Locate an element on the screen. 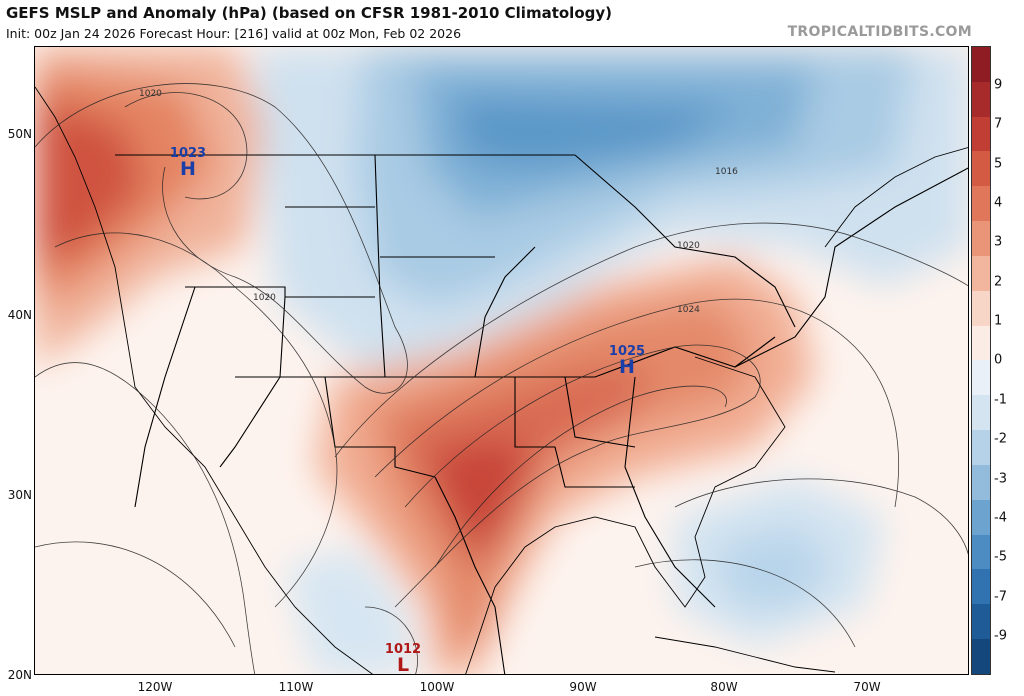 The image size is (1024, 696). pressure-value: 1025 is located at coordinates (627, 351).